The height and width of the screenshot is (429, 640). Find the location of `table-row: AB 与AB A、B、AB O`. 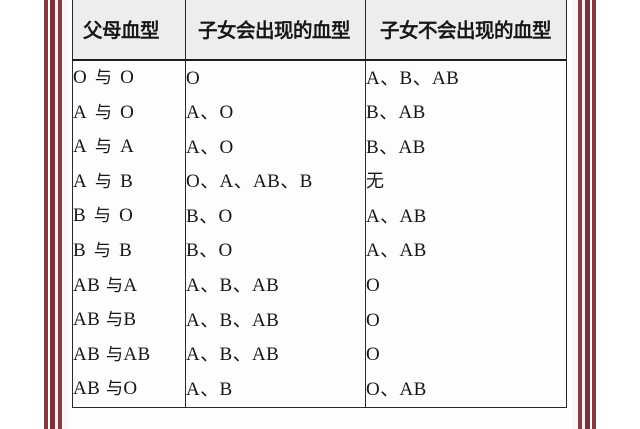

table-row: AB 与AB A、B、AB O is located at coordinates (319, 355).